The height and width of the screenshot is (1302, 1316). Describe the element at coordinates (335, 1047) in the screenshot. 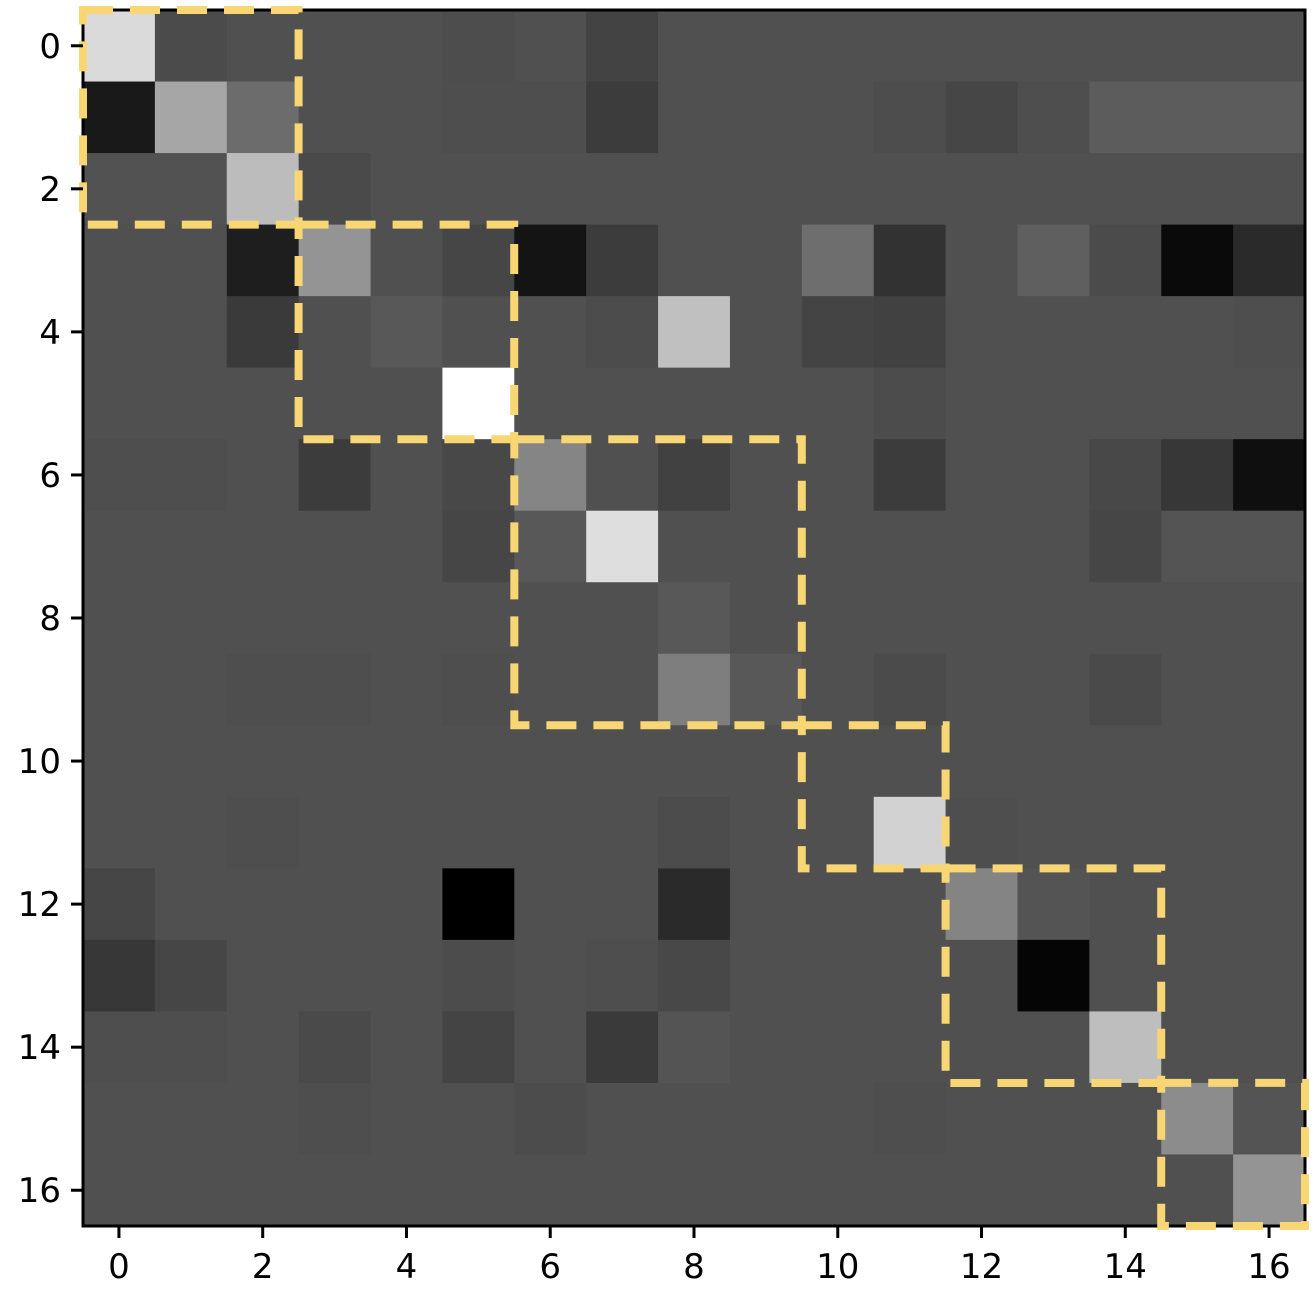

I see `heatmap-cell-r14-c3` at that location.